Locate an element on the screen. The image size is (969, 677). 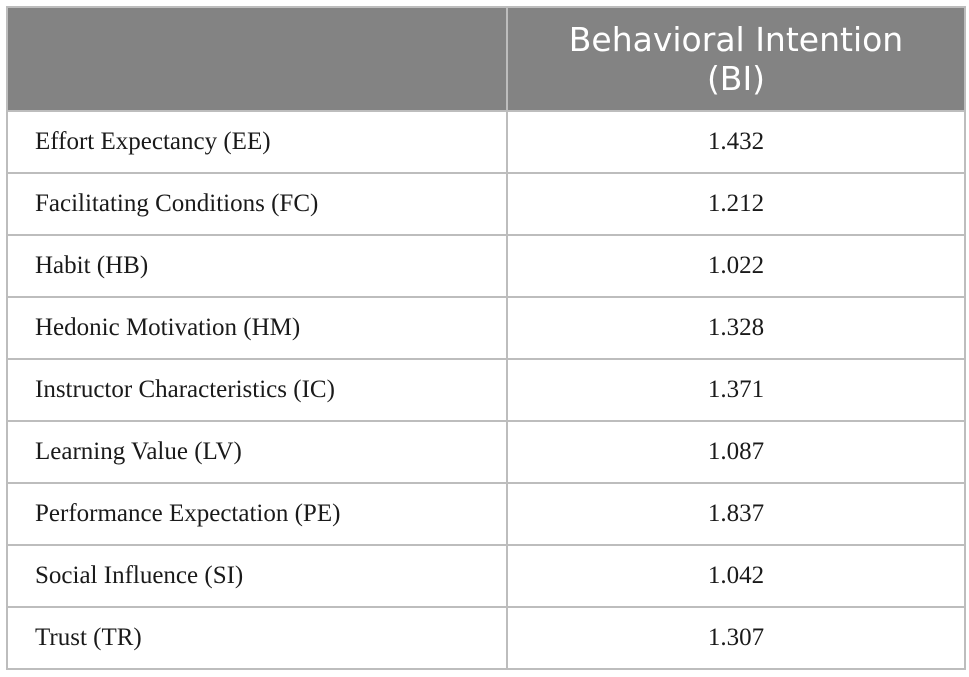
table-row: Facilitating Conditions (FC) 1.212 is located at coordinates (486, 204).